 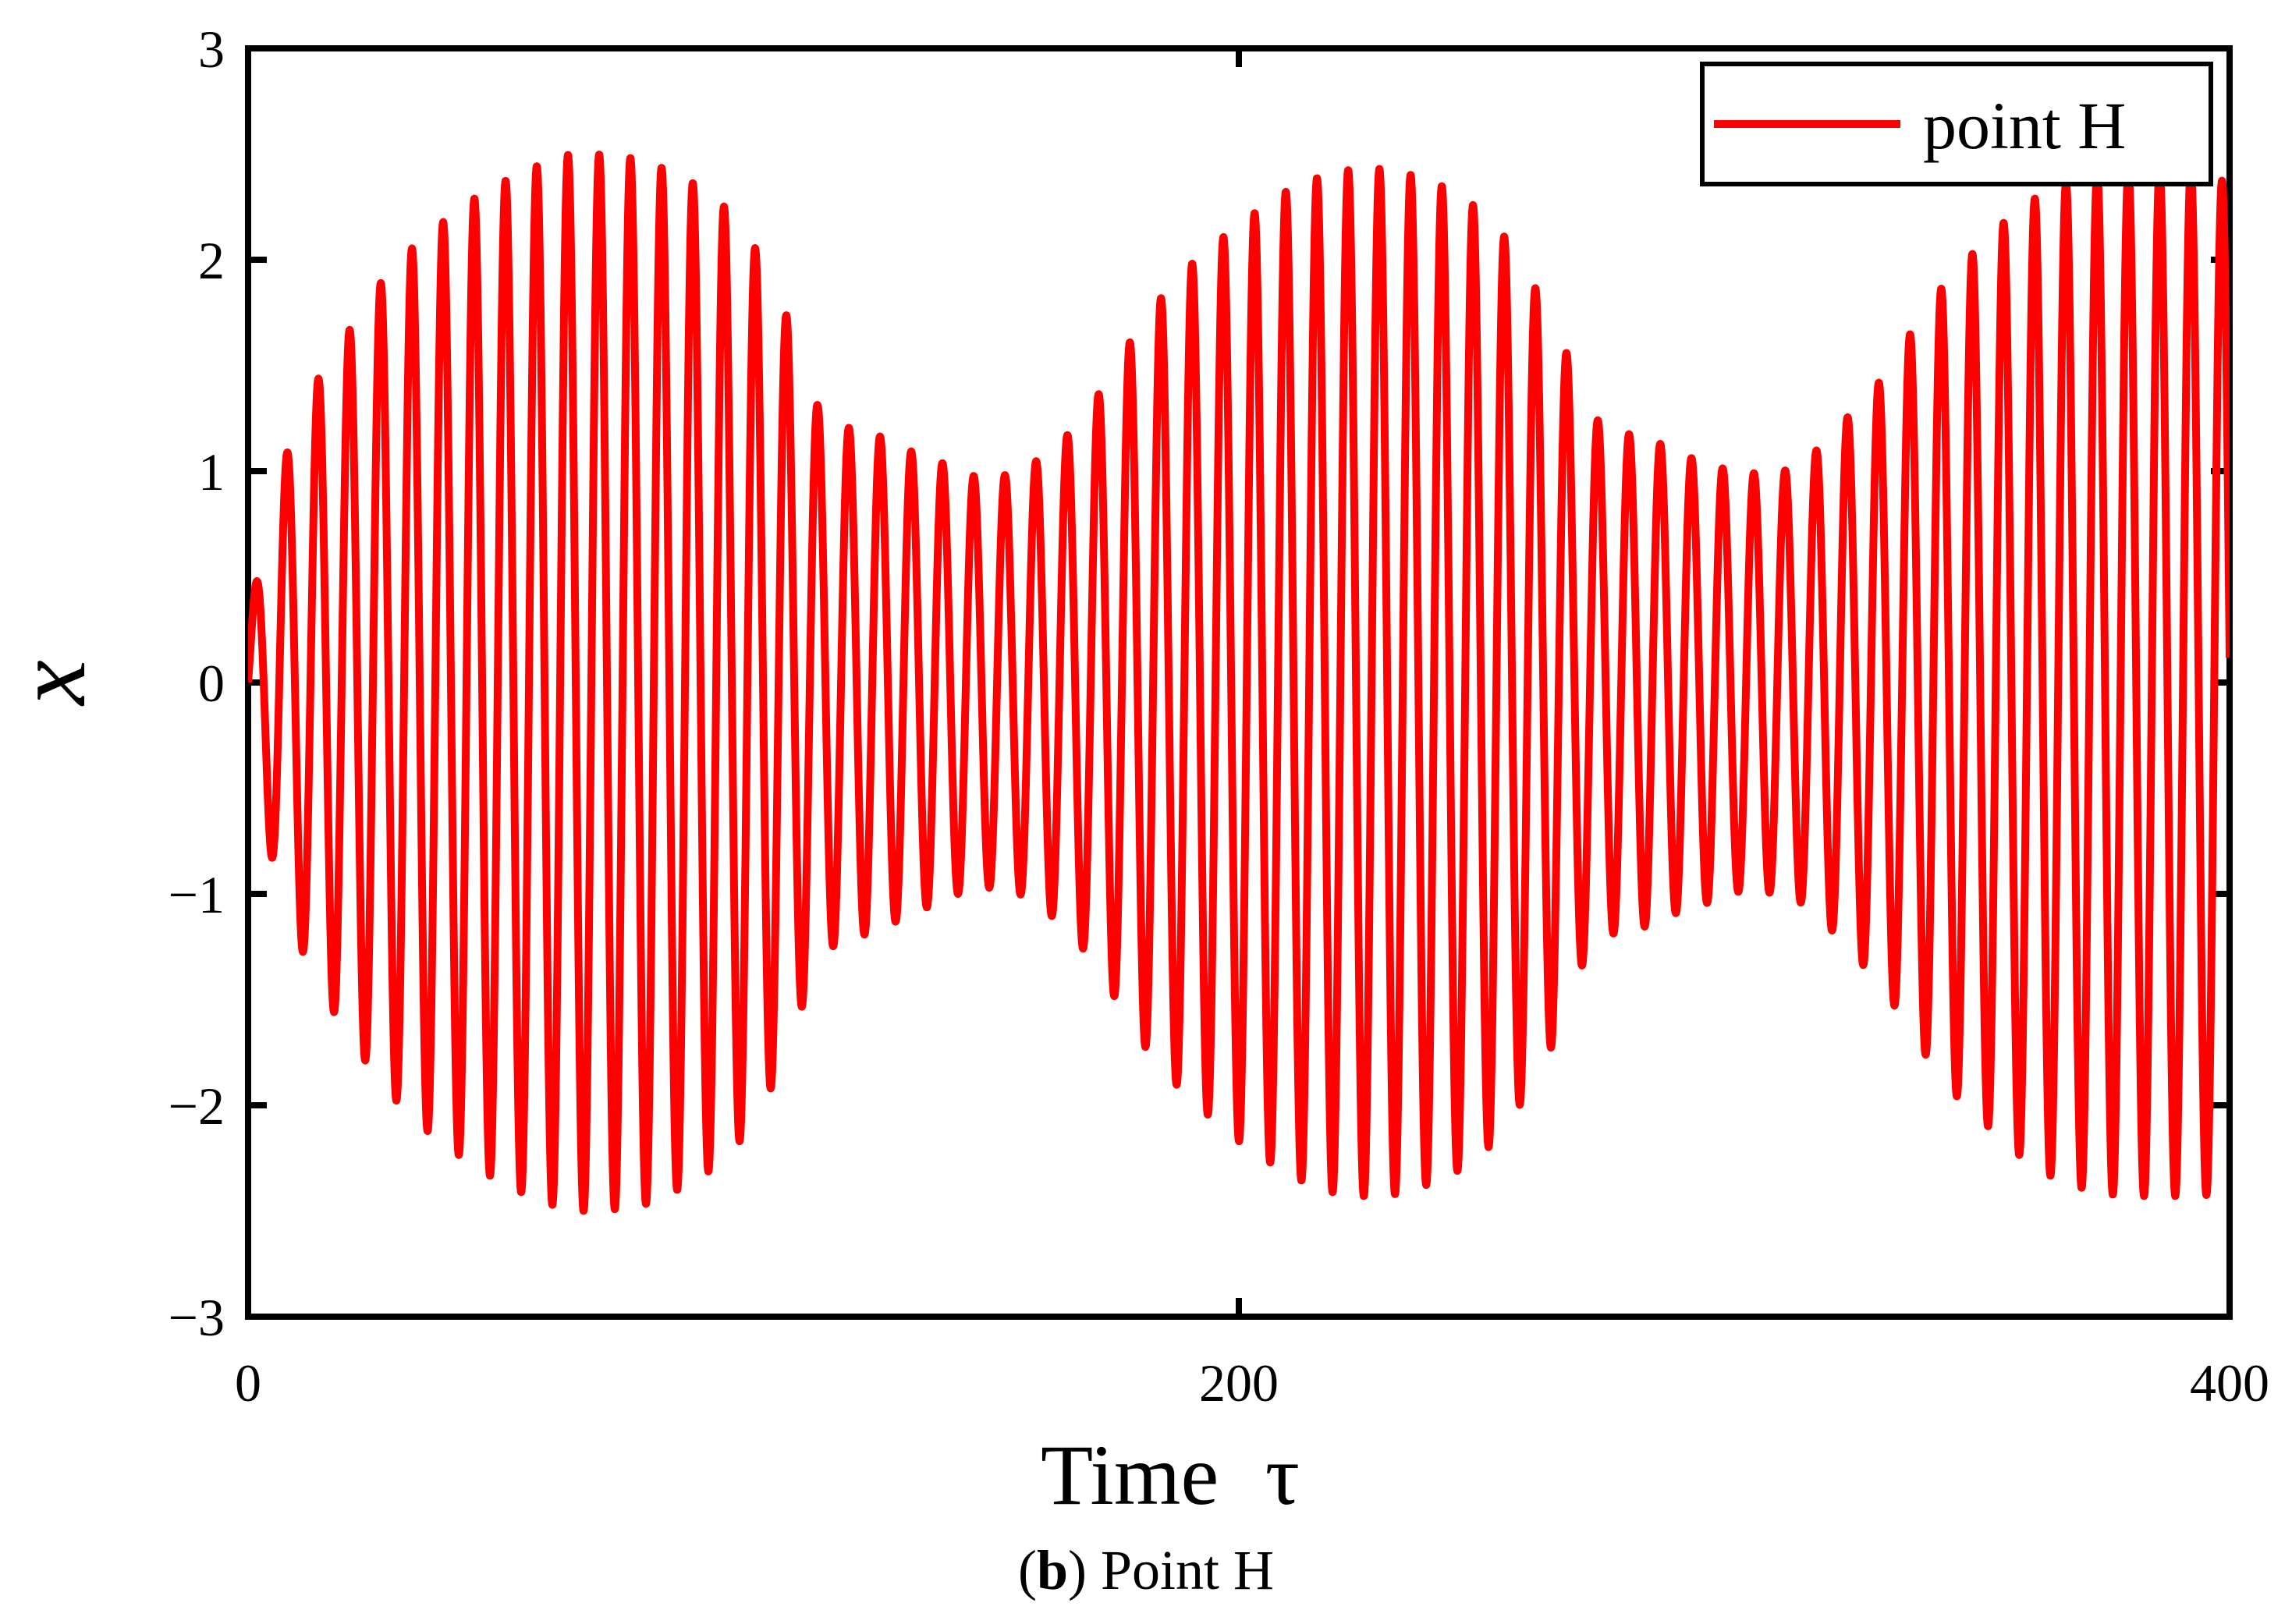 I want to click on caption-text: Point H, so click(x=1187, y=1570).